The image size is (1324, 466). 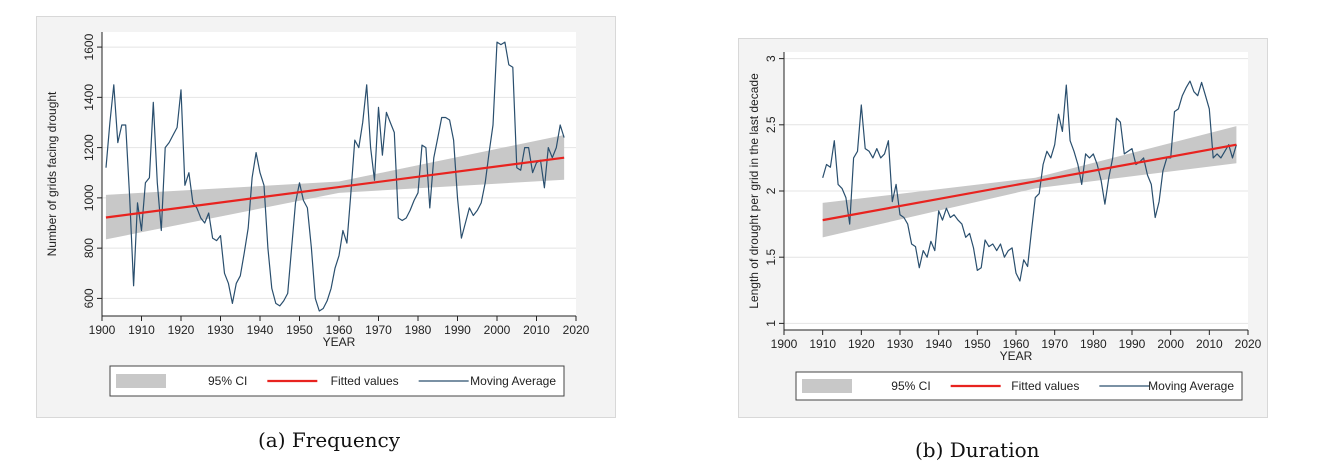 I want to click on y-tick-label: 1600, so click(x=89, y=46).